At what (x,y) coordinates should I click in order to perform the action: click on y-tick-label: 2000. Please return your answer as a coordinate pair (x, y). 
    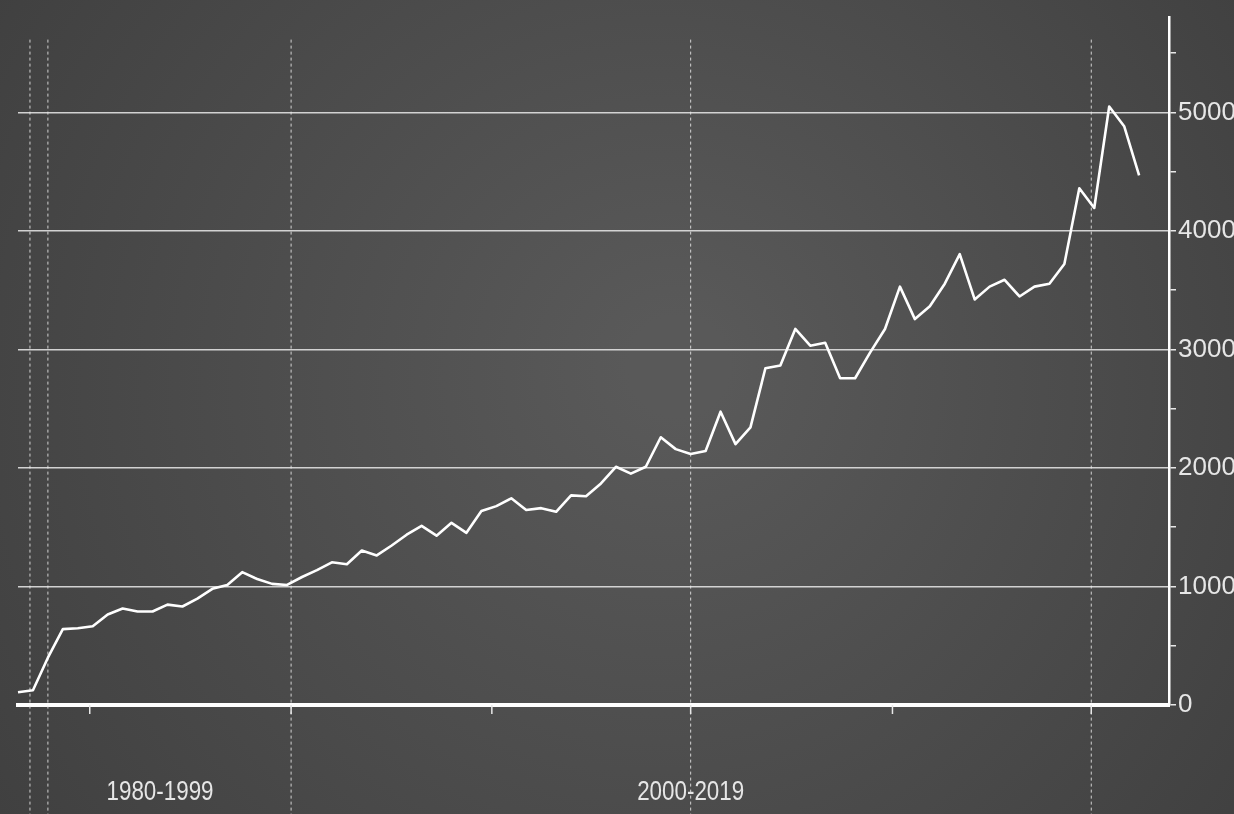
    Looking at the image, I should click on (1206, 466).